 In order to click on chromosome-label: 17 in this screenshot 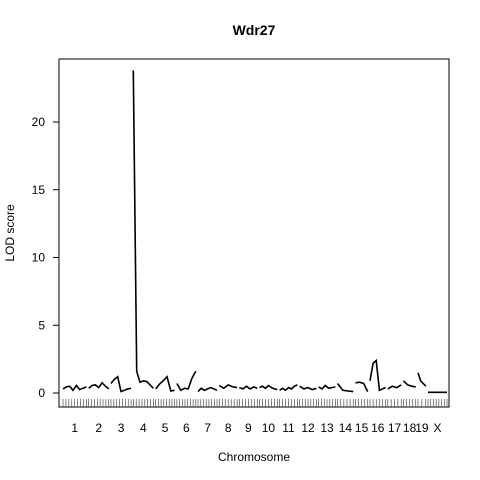, I will do `click(395, 428)`.